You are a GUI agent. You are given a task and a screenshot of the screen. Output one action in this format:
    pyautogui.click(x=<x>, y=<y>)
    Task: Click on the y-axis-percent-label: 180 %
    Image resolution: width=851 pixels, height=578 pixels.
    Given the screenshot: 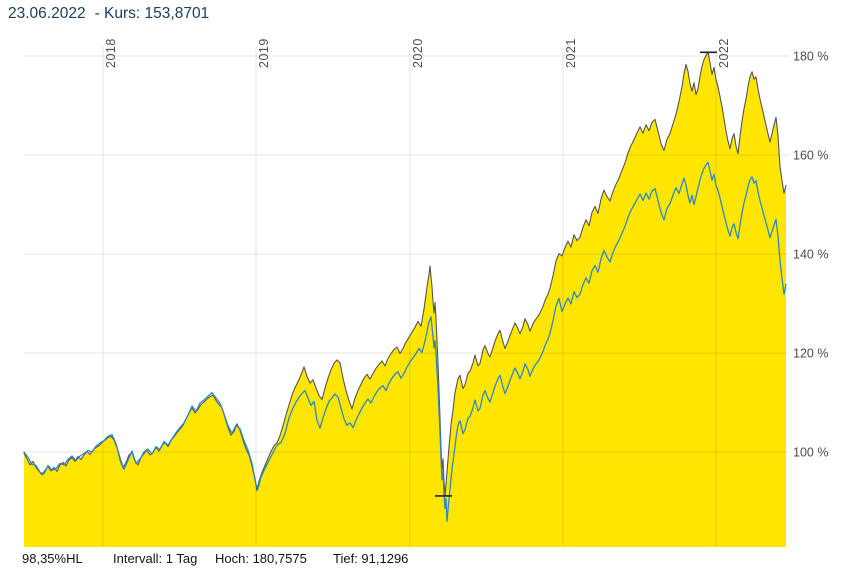 What is the action you would take?
    pyautogui.click(x=810, y=57)
    